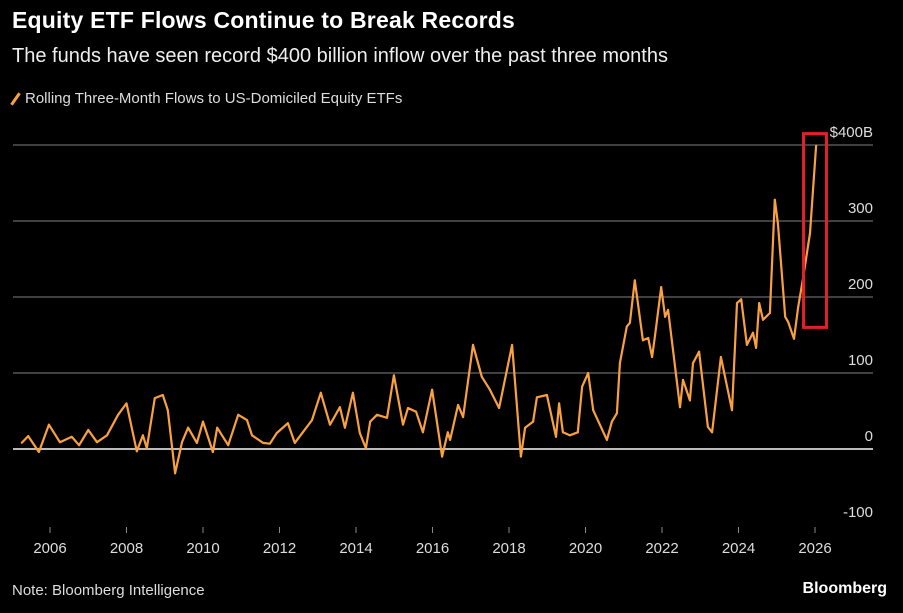 This screenshot has height=613, width=903. What do you see at coordinates (508, 548) in the screenshot?
I see `x-tick-label: 2018` at bounding box center [508, 548].